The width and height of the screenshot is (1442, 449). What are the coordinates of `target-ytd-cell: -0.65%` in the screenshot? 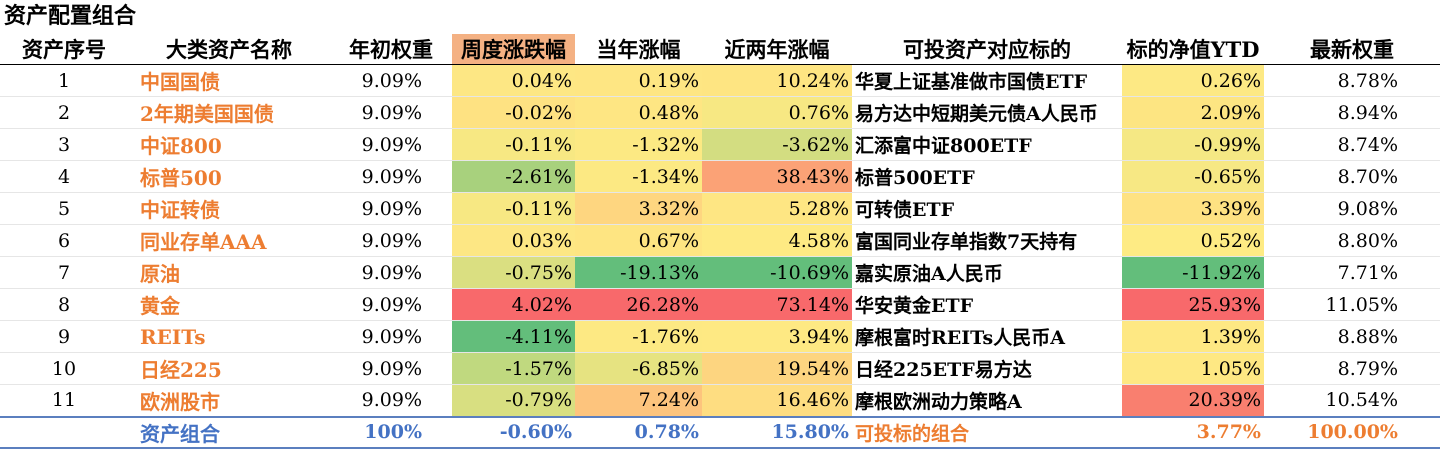 It's located at (1193, 176).